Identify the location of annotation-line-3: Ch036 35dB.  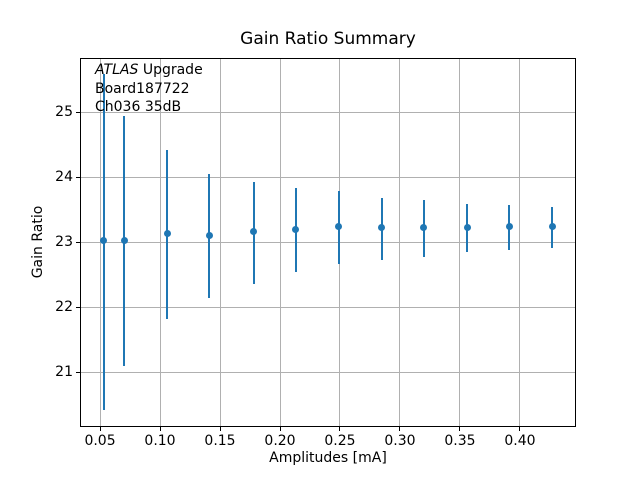
(138, 107).